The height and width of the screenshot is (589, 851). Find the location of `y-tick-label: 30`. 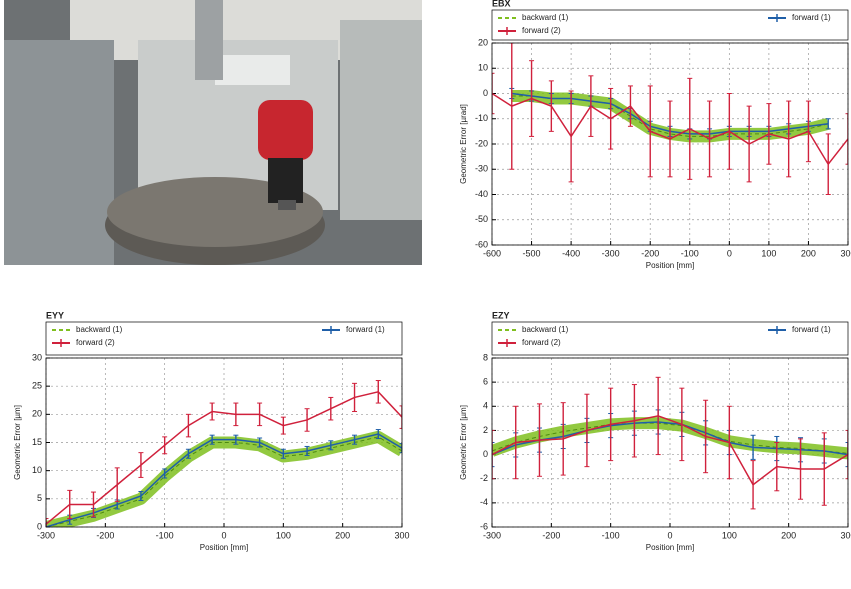

y-tick-label: 30 is located at coordinates (37, 357).